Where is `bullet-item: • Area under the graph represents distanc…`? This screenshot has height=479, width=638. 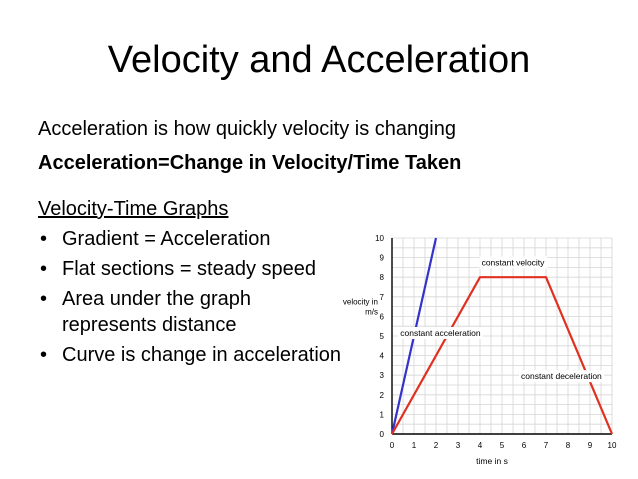
bullet-item: • Area under the graph represents distanc… is located at coordinates (193, 312).